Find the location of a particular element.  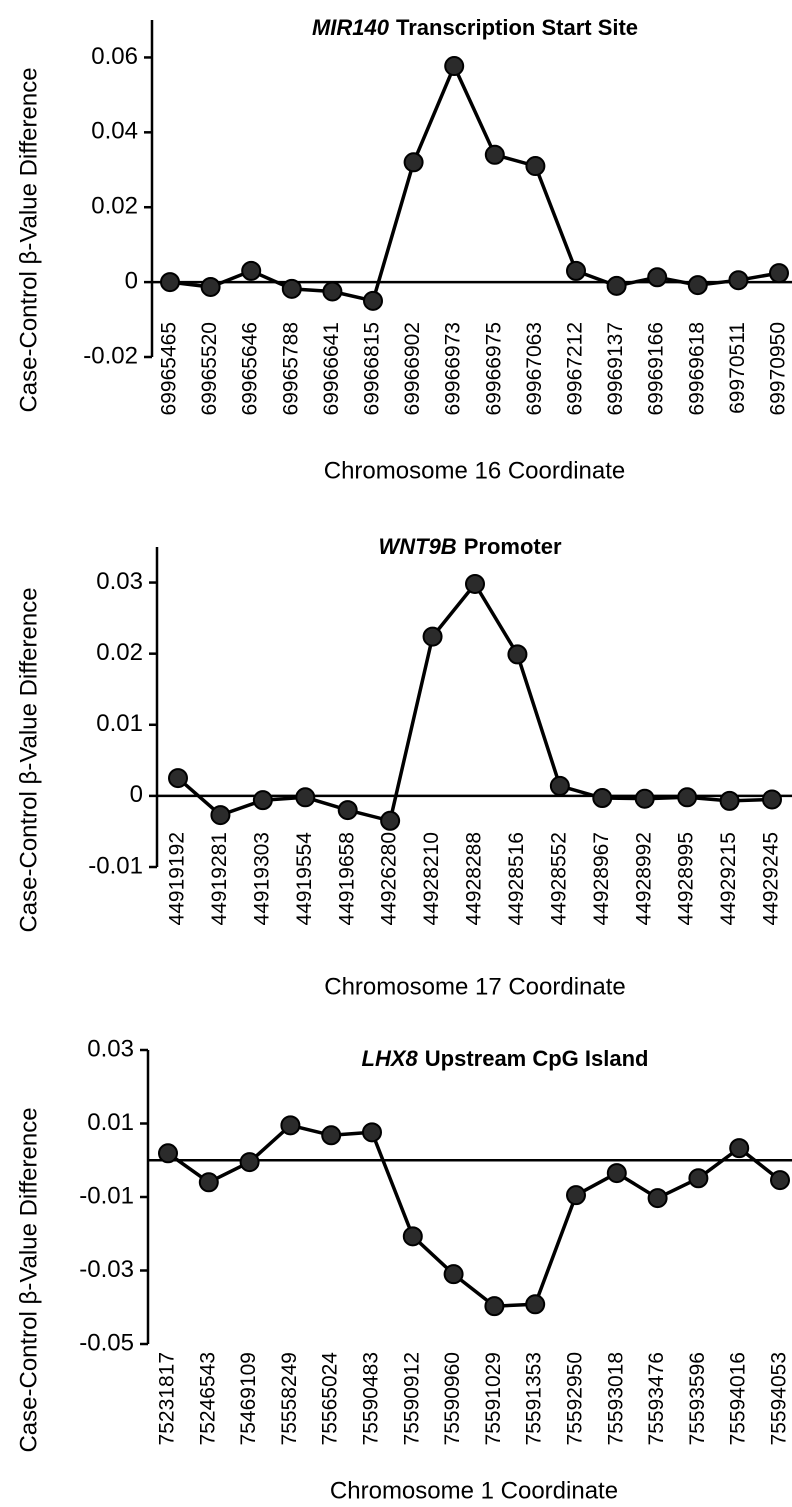

title-part: LHX8 is located at coordinates (390, 1058).